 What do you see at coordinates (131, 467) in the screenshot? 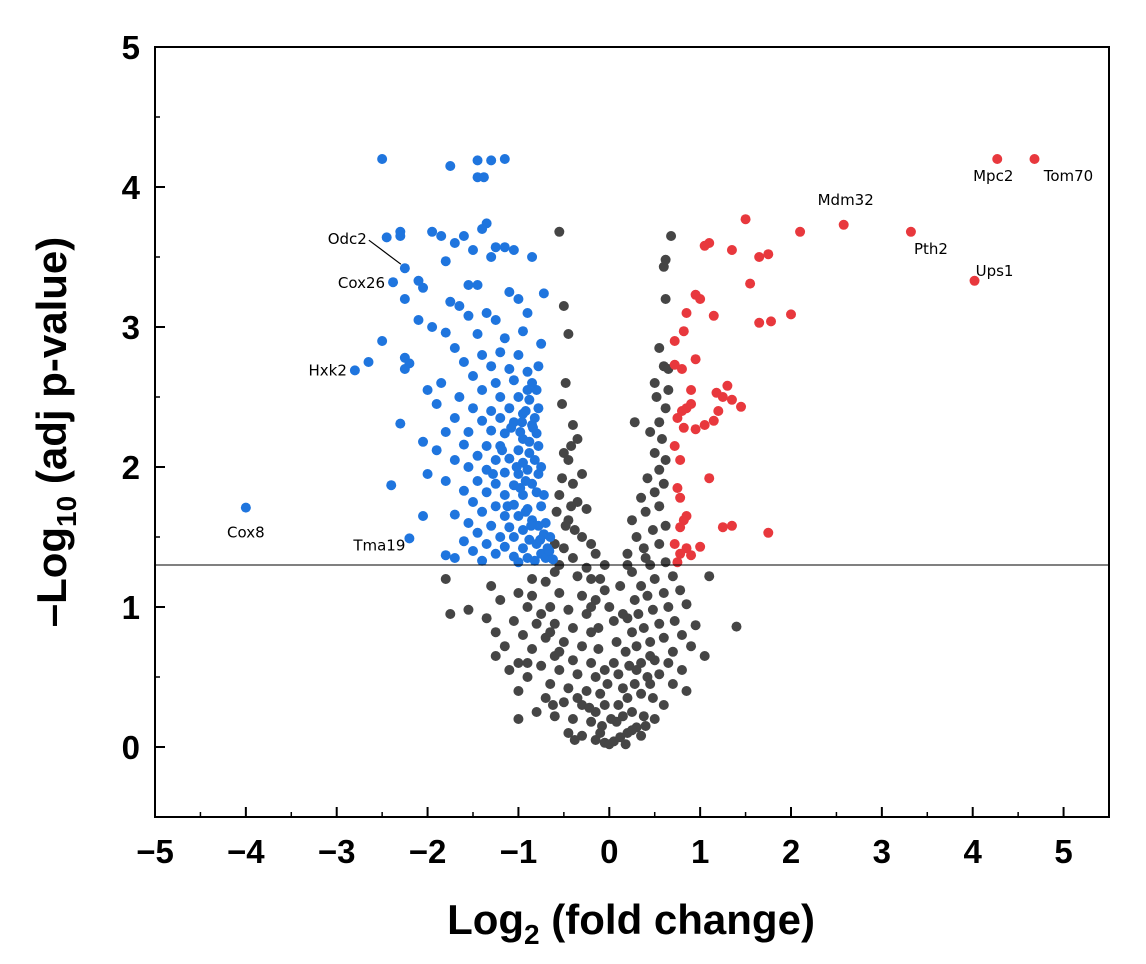
I see `y-tick-label: 2` at bounding box center [131, 467].